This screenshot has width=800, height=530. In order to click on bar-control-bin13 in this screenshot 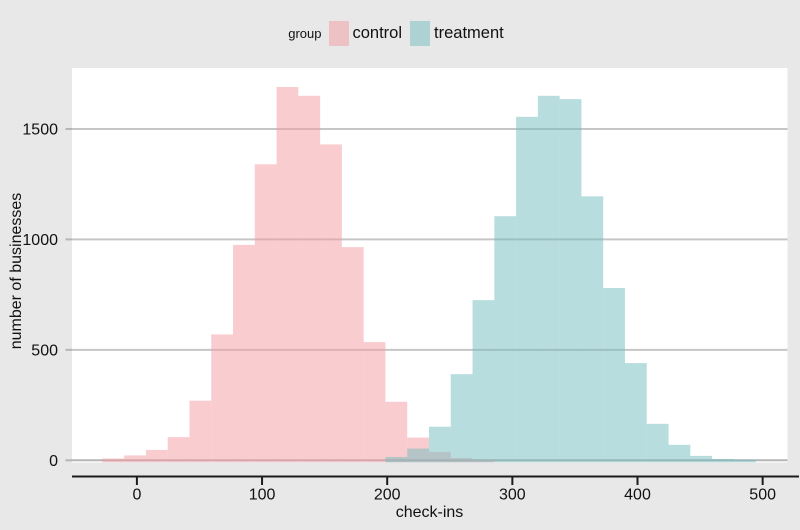, I will do `click(396, 432)`.